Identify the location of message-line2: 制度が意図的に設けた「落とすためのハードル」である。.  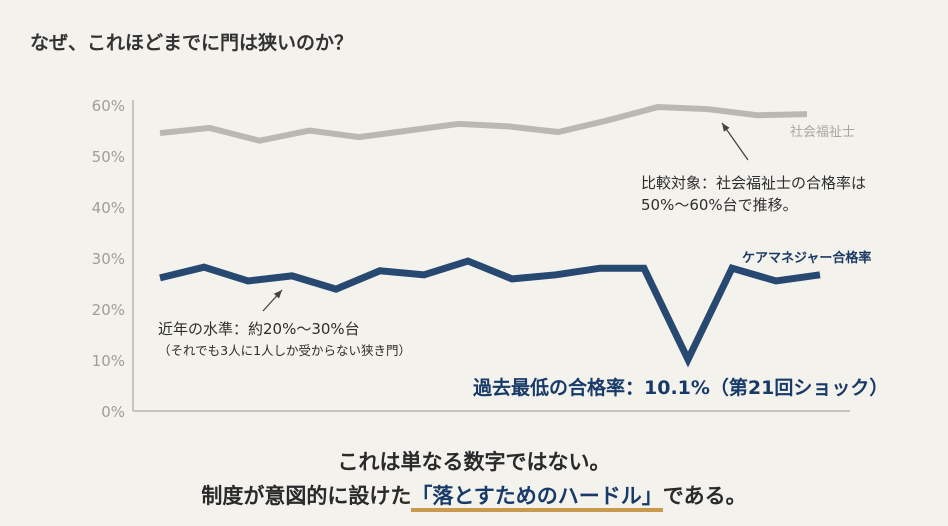
(474, 496).